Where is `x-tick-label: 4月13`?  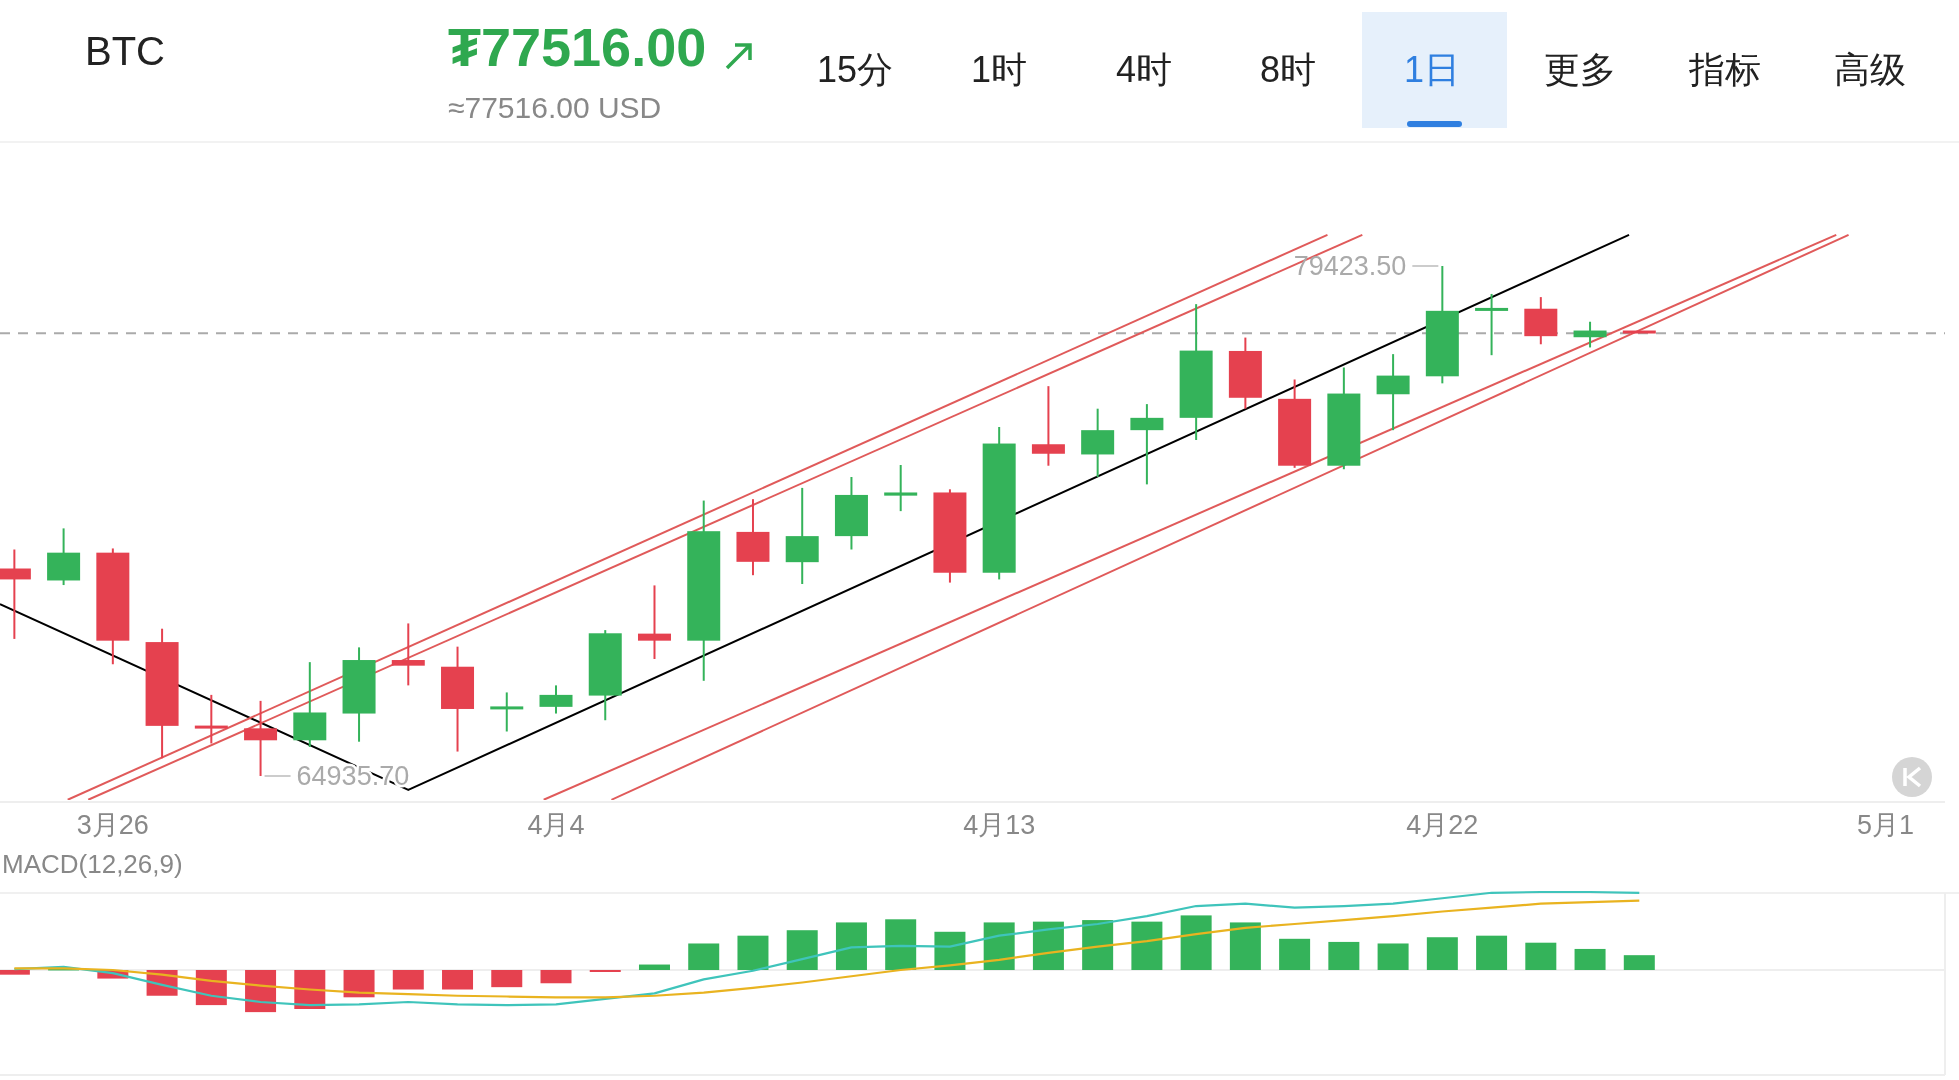 x-tick-label: 4月13 is located at coordinates (999, 825).